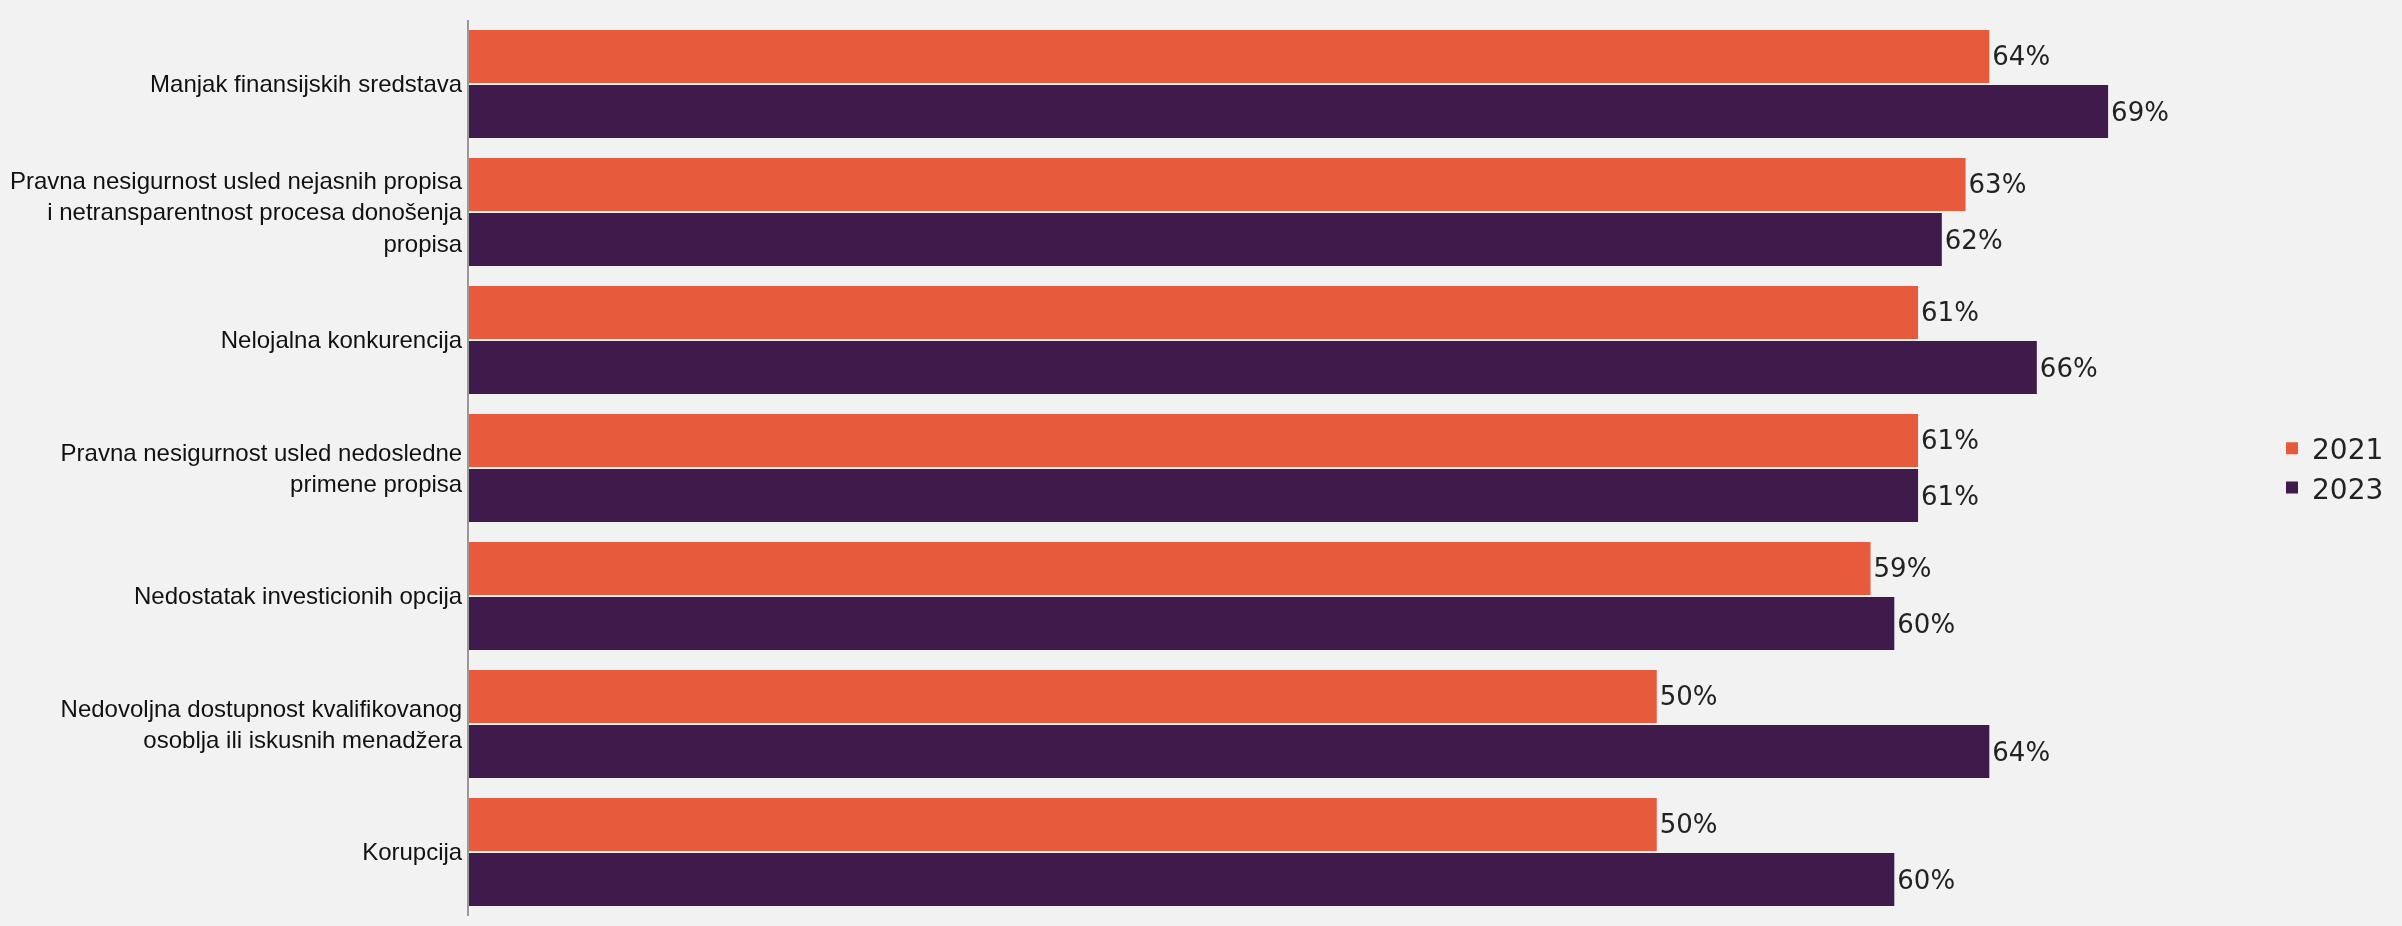  Describe the element at coordinates (412, 852) in the screenshot. I see `y-tick-label: Korupcija` at that location.